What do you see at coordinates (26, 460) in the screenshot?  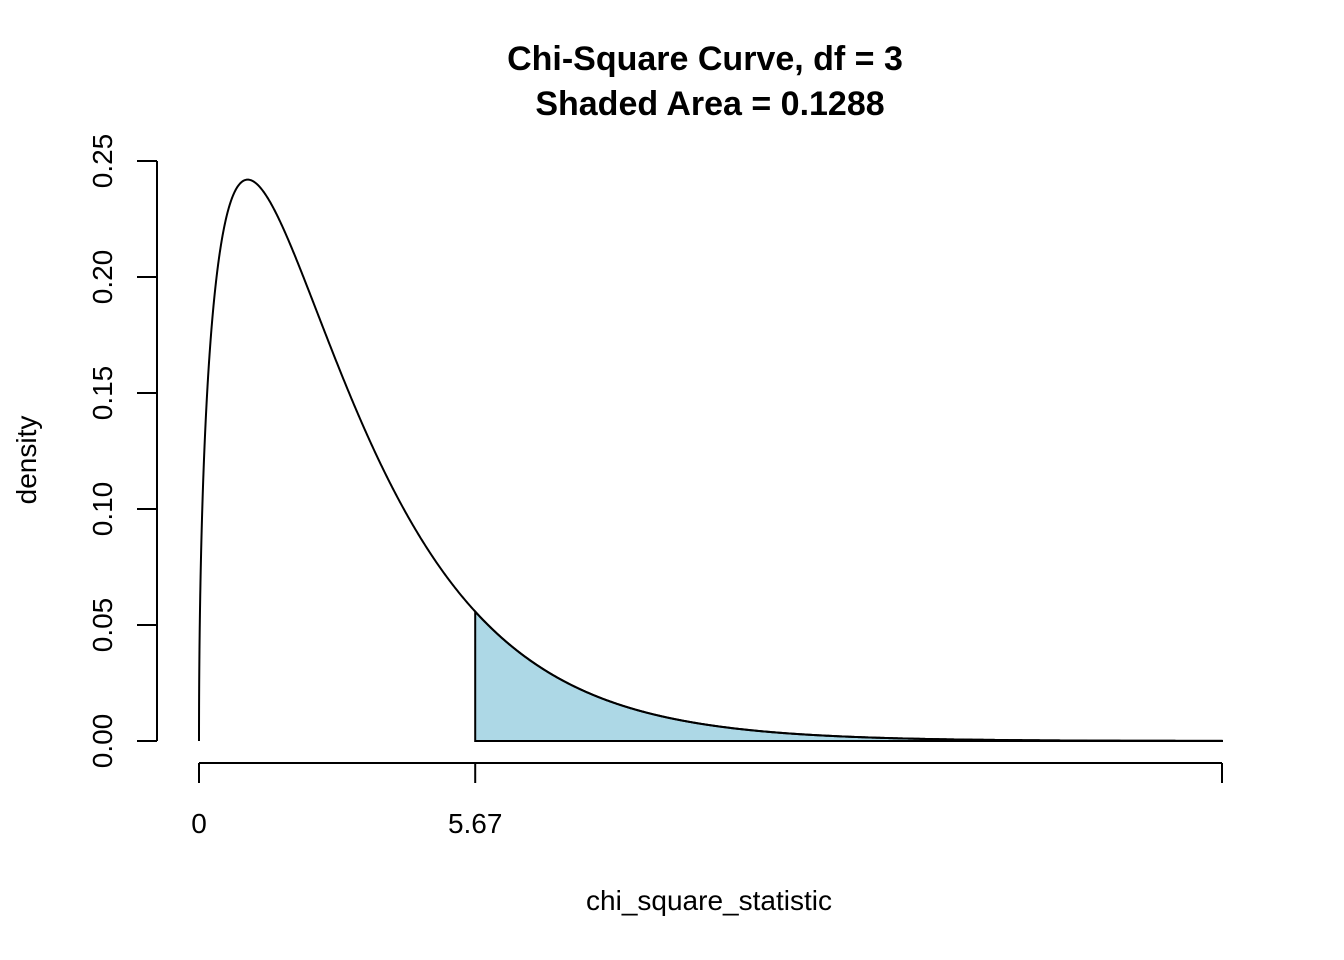 I see `y-axis-label: density` at bounding box center [26, 460].